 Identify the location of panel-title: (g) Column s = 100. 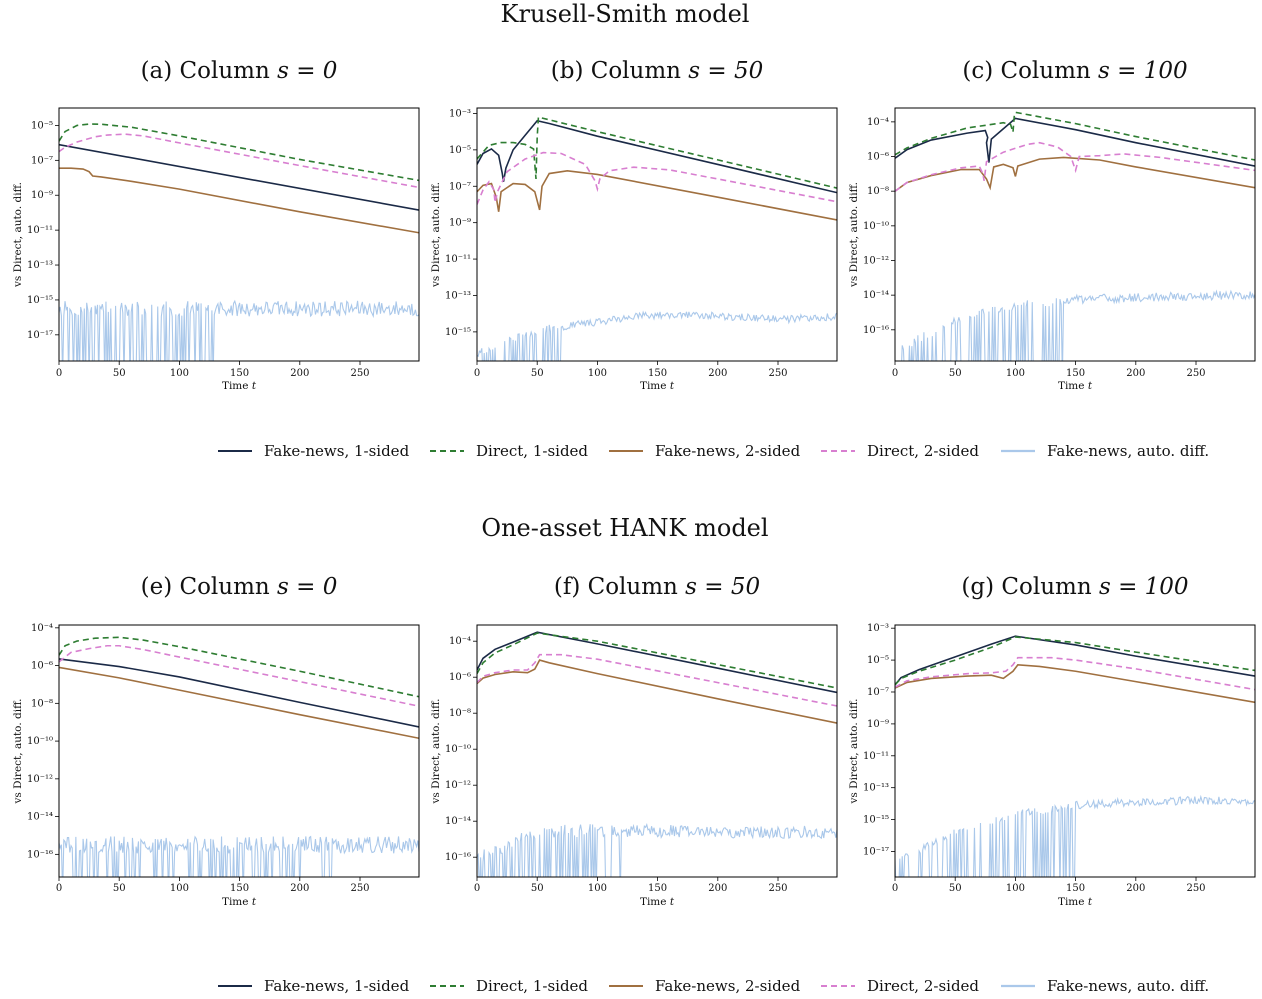
(1074, 587).